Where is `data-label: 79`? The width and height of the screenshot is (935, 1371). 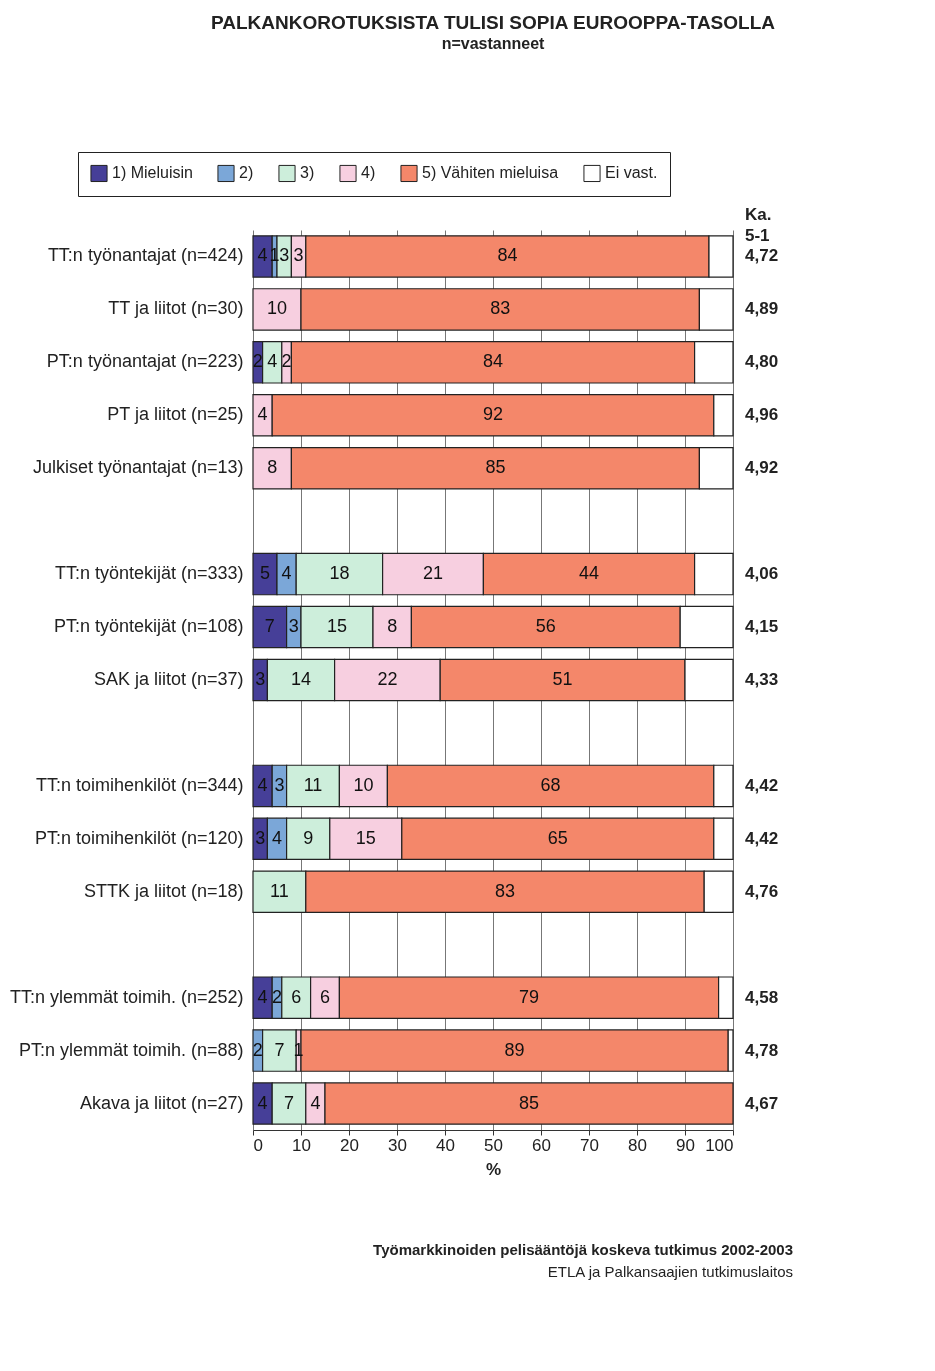
data-label: 79 is located at coordinates (529, 996).